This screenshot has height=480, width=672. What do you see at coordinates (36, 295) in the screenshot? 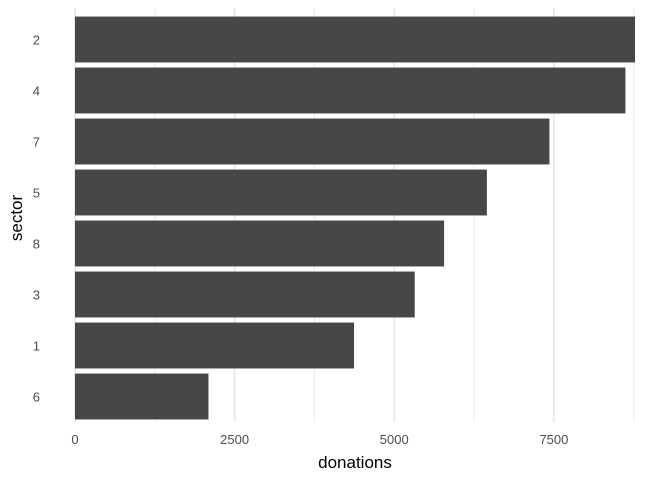
I see `y-tick-label: 3` at bounding box center [36, 295].